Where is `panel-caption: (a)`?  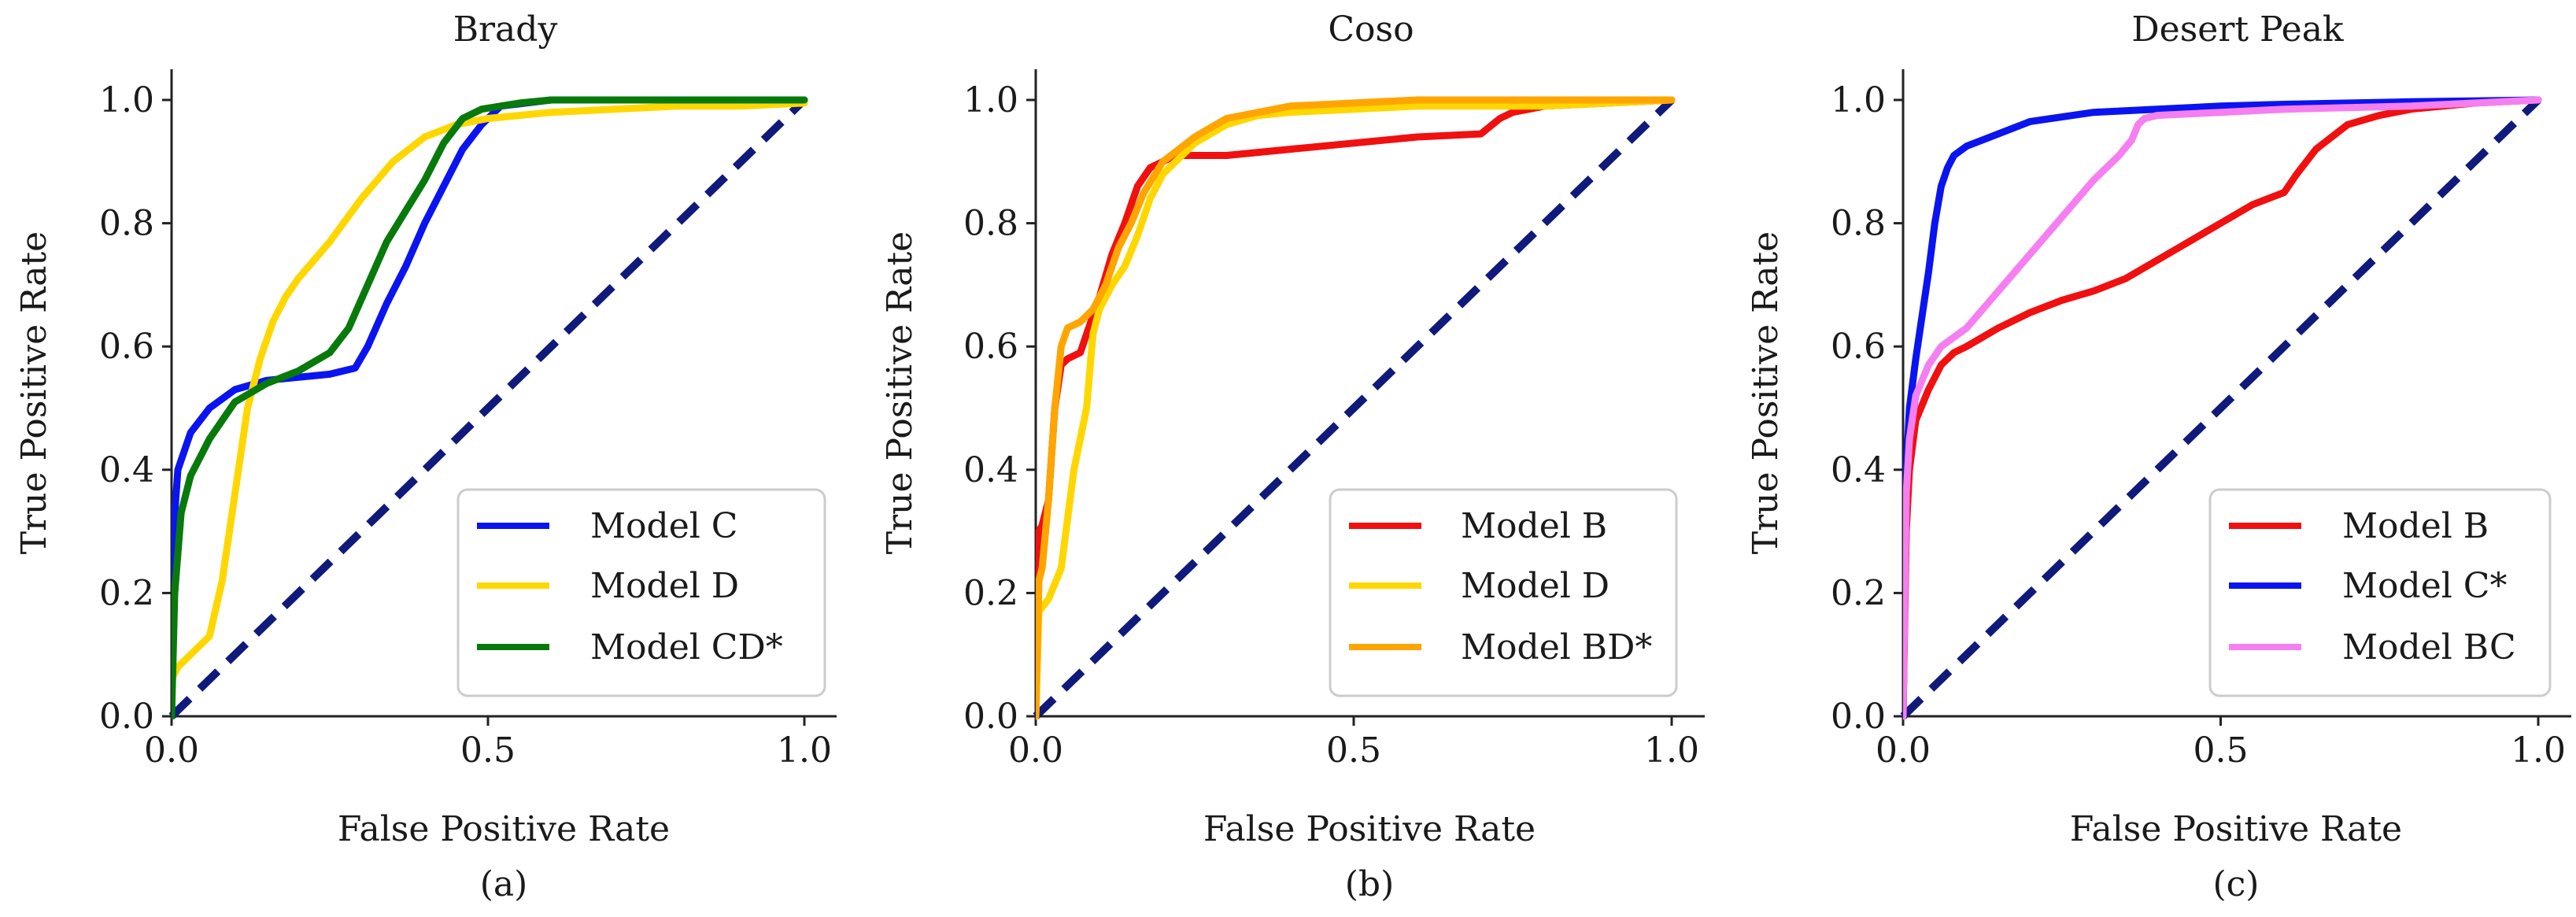
panel-caption: (a) is located at coordinates (504, 884).